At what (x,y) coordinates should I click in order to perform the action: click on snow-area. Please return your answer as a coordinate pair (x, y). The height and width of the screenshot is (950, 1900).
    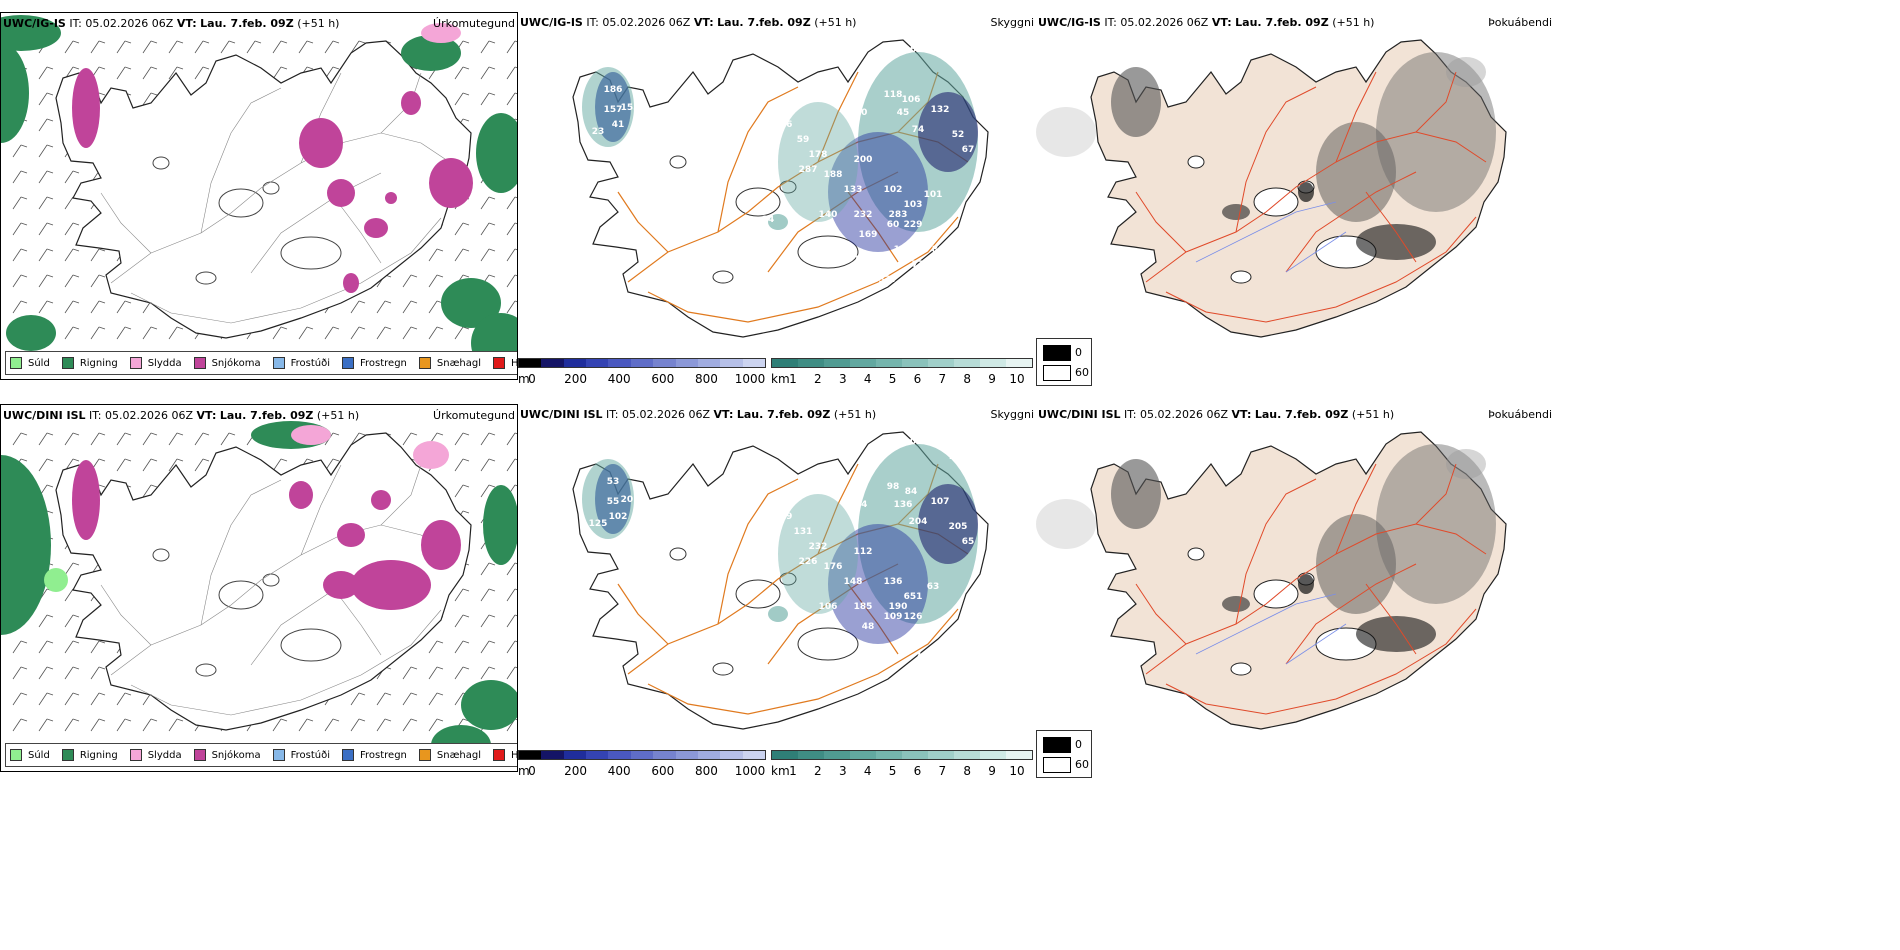
    Looking at the image, I should click on (351, 283).